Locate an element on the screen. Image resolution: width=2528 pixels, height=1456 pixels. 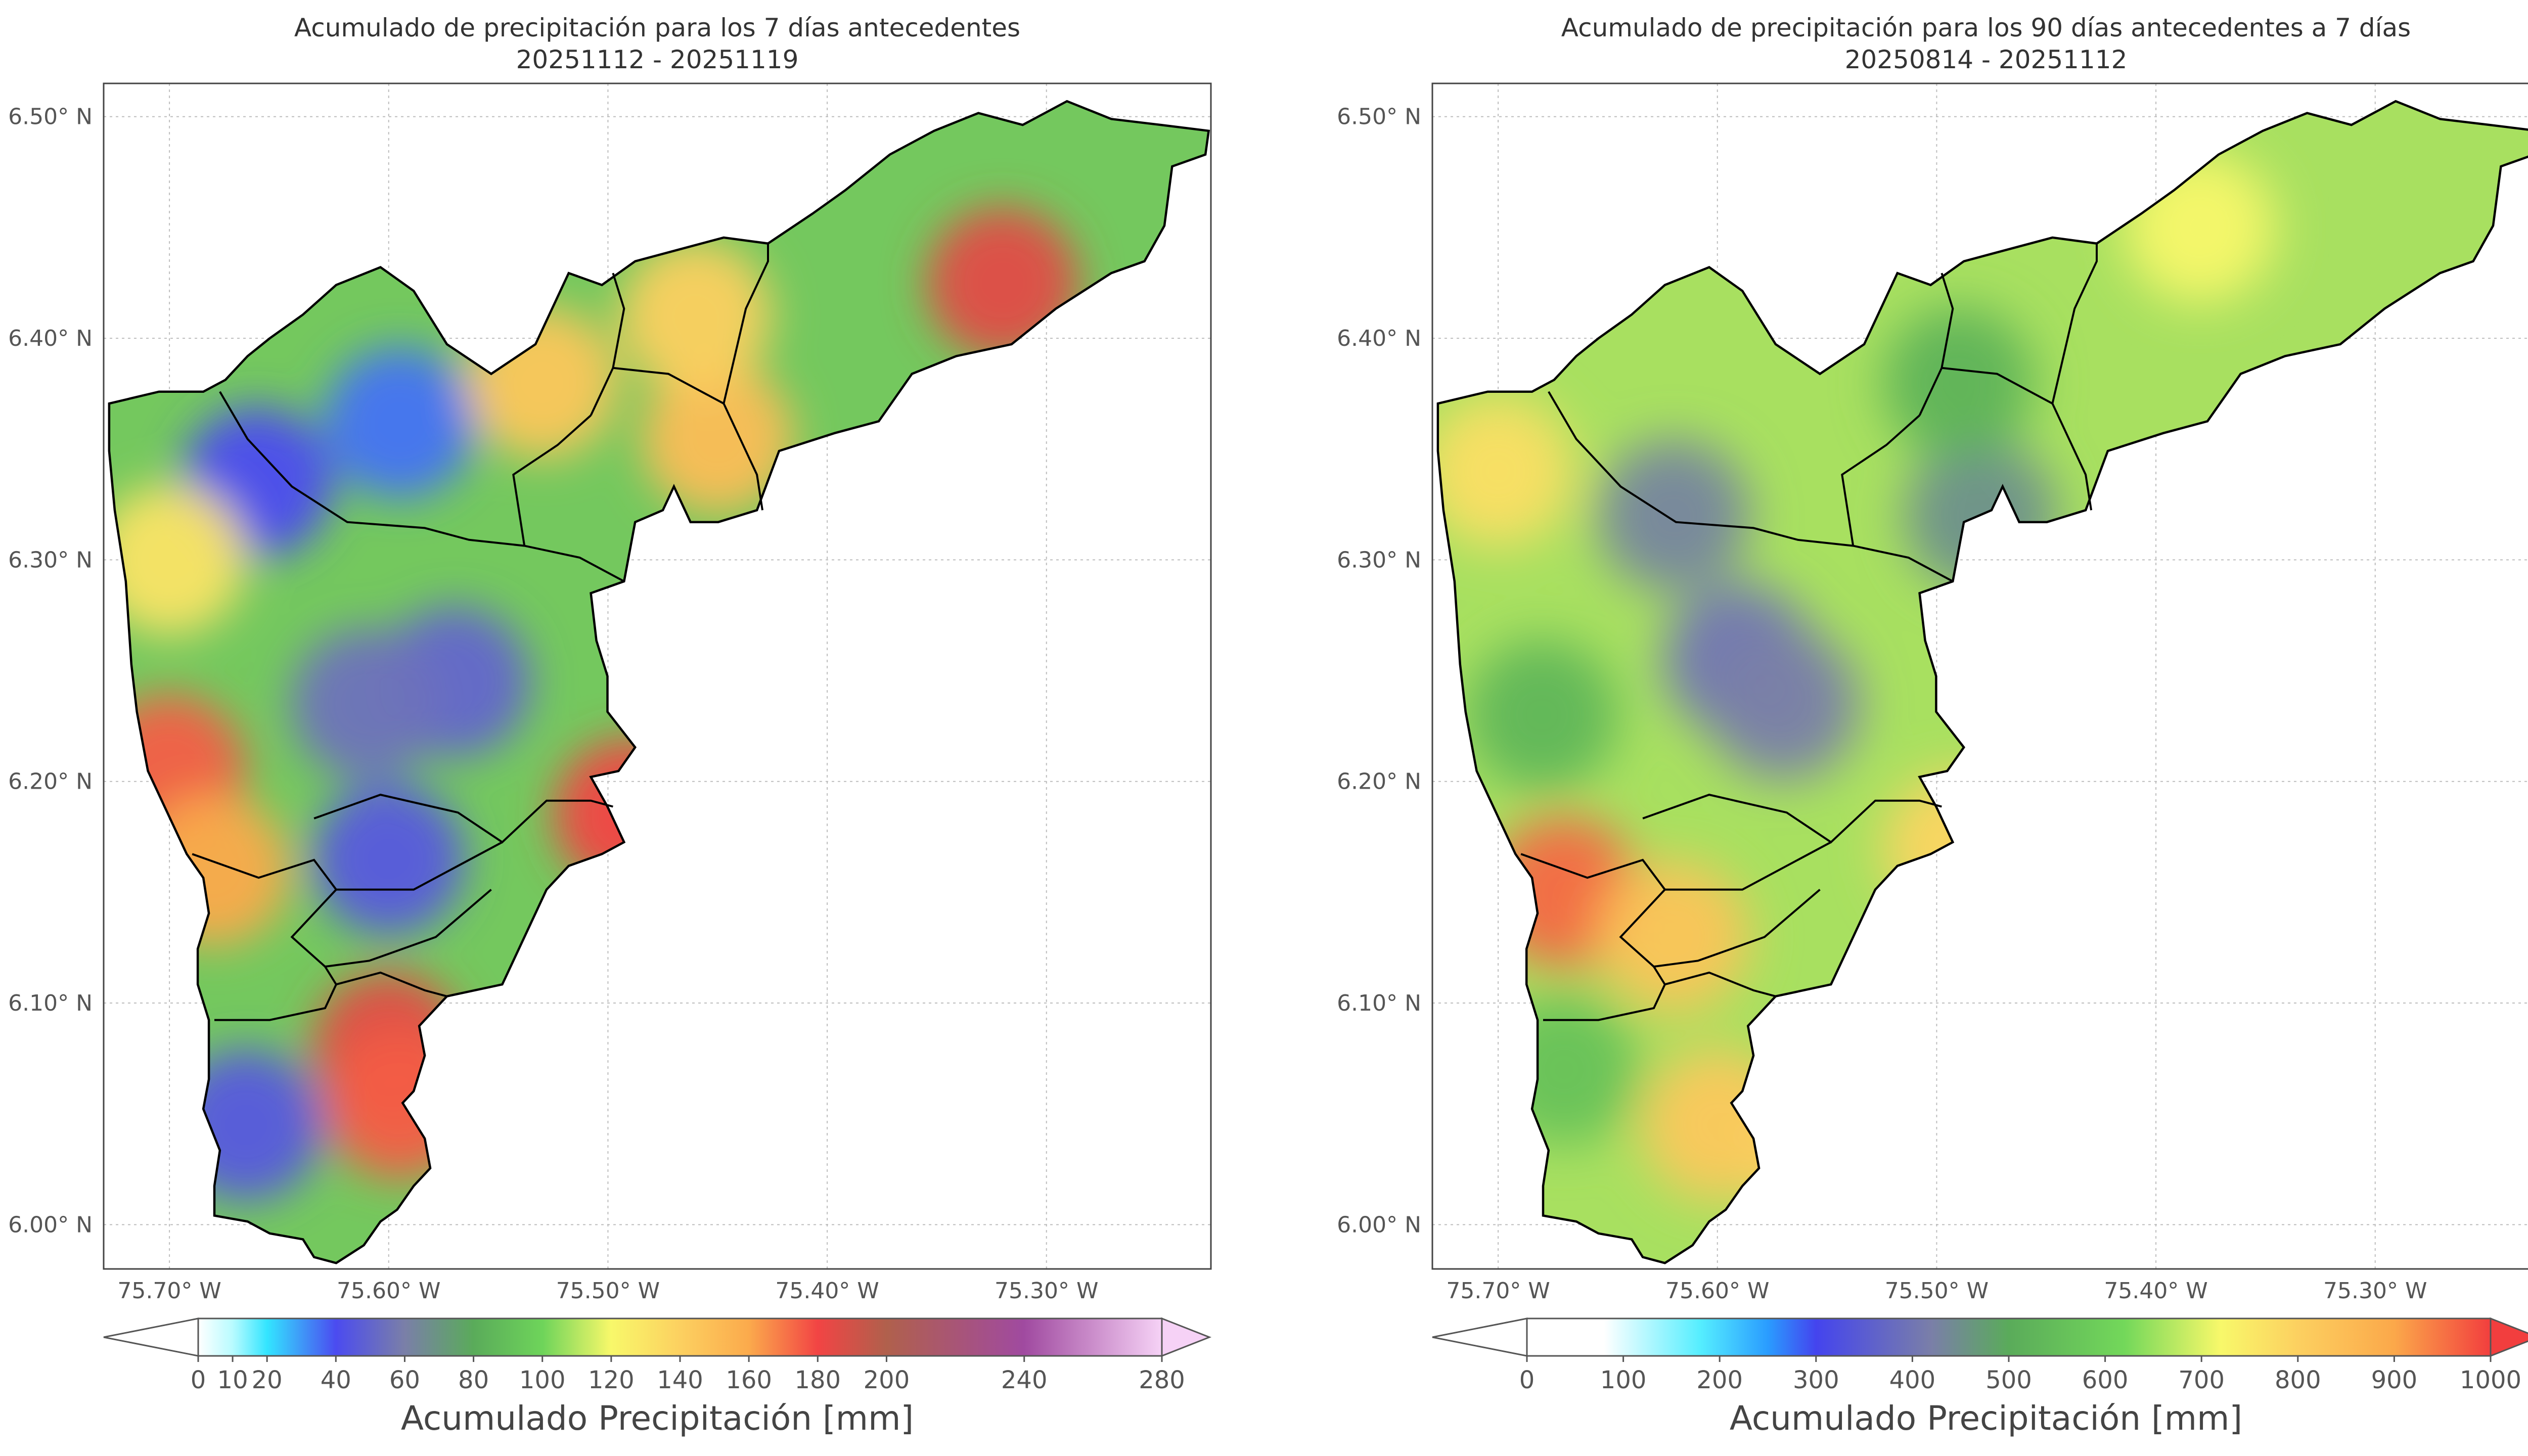
colorbar-ticks: 0 100 200 300 400 500 600 700 800 900 1000 is located at coordinates (2020, 1375).